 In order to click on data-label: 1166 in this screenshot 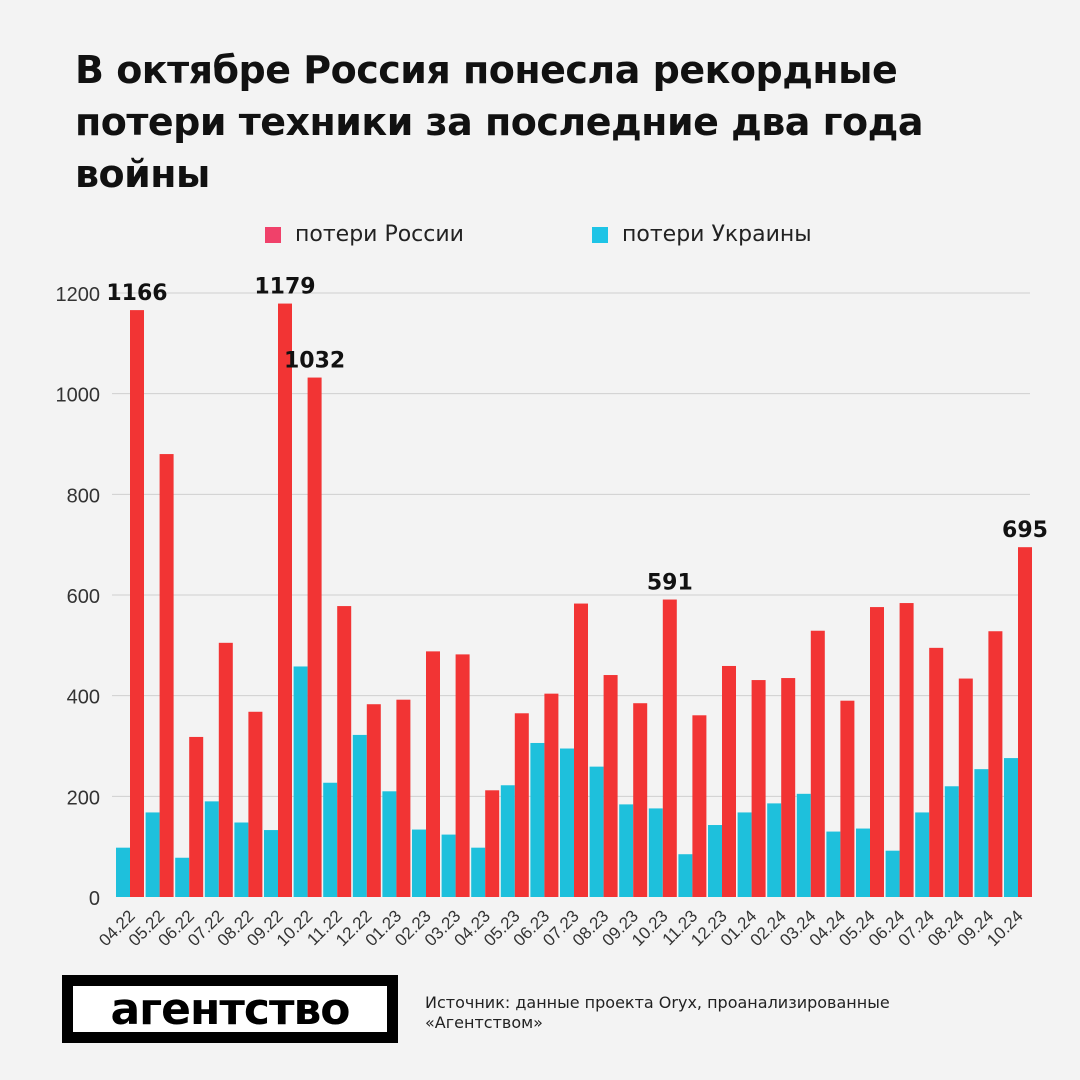, I will do `click(136, 293)`.